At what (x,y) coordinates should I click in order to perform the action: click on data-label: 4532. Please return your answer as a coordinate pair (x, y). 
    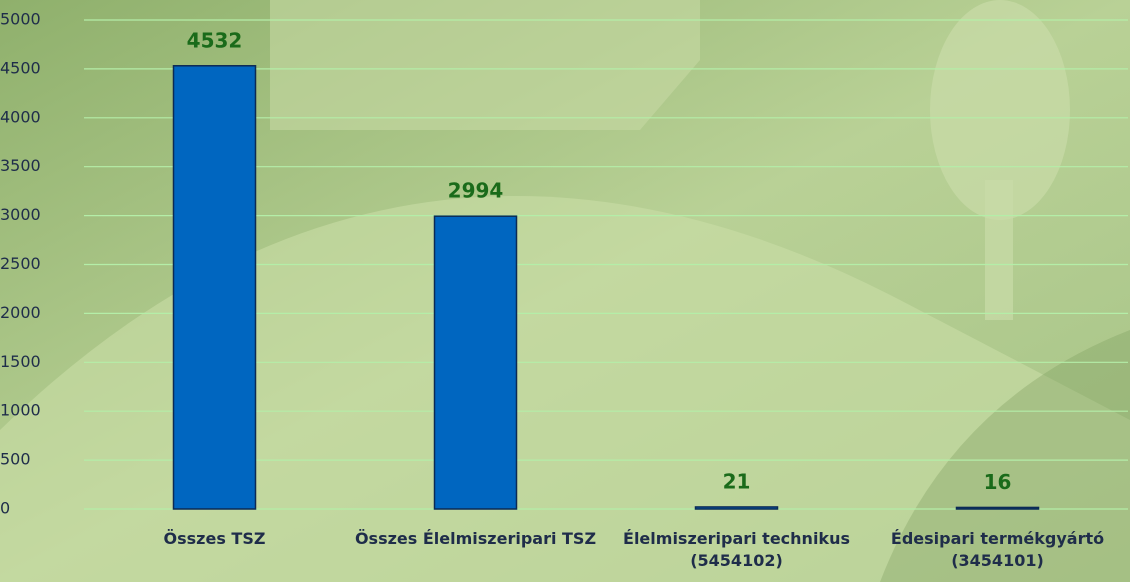
    Looking at the image, I should click on (215, 40).